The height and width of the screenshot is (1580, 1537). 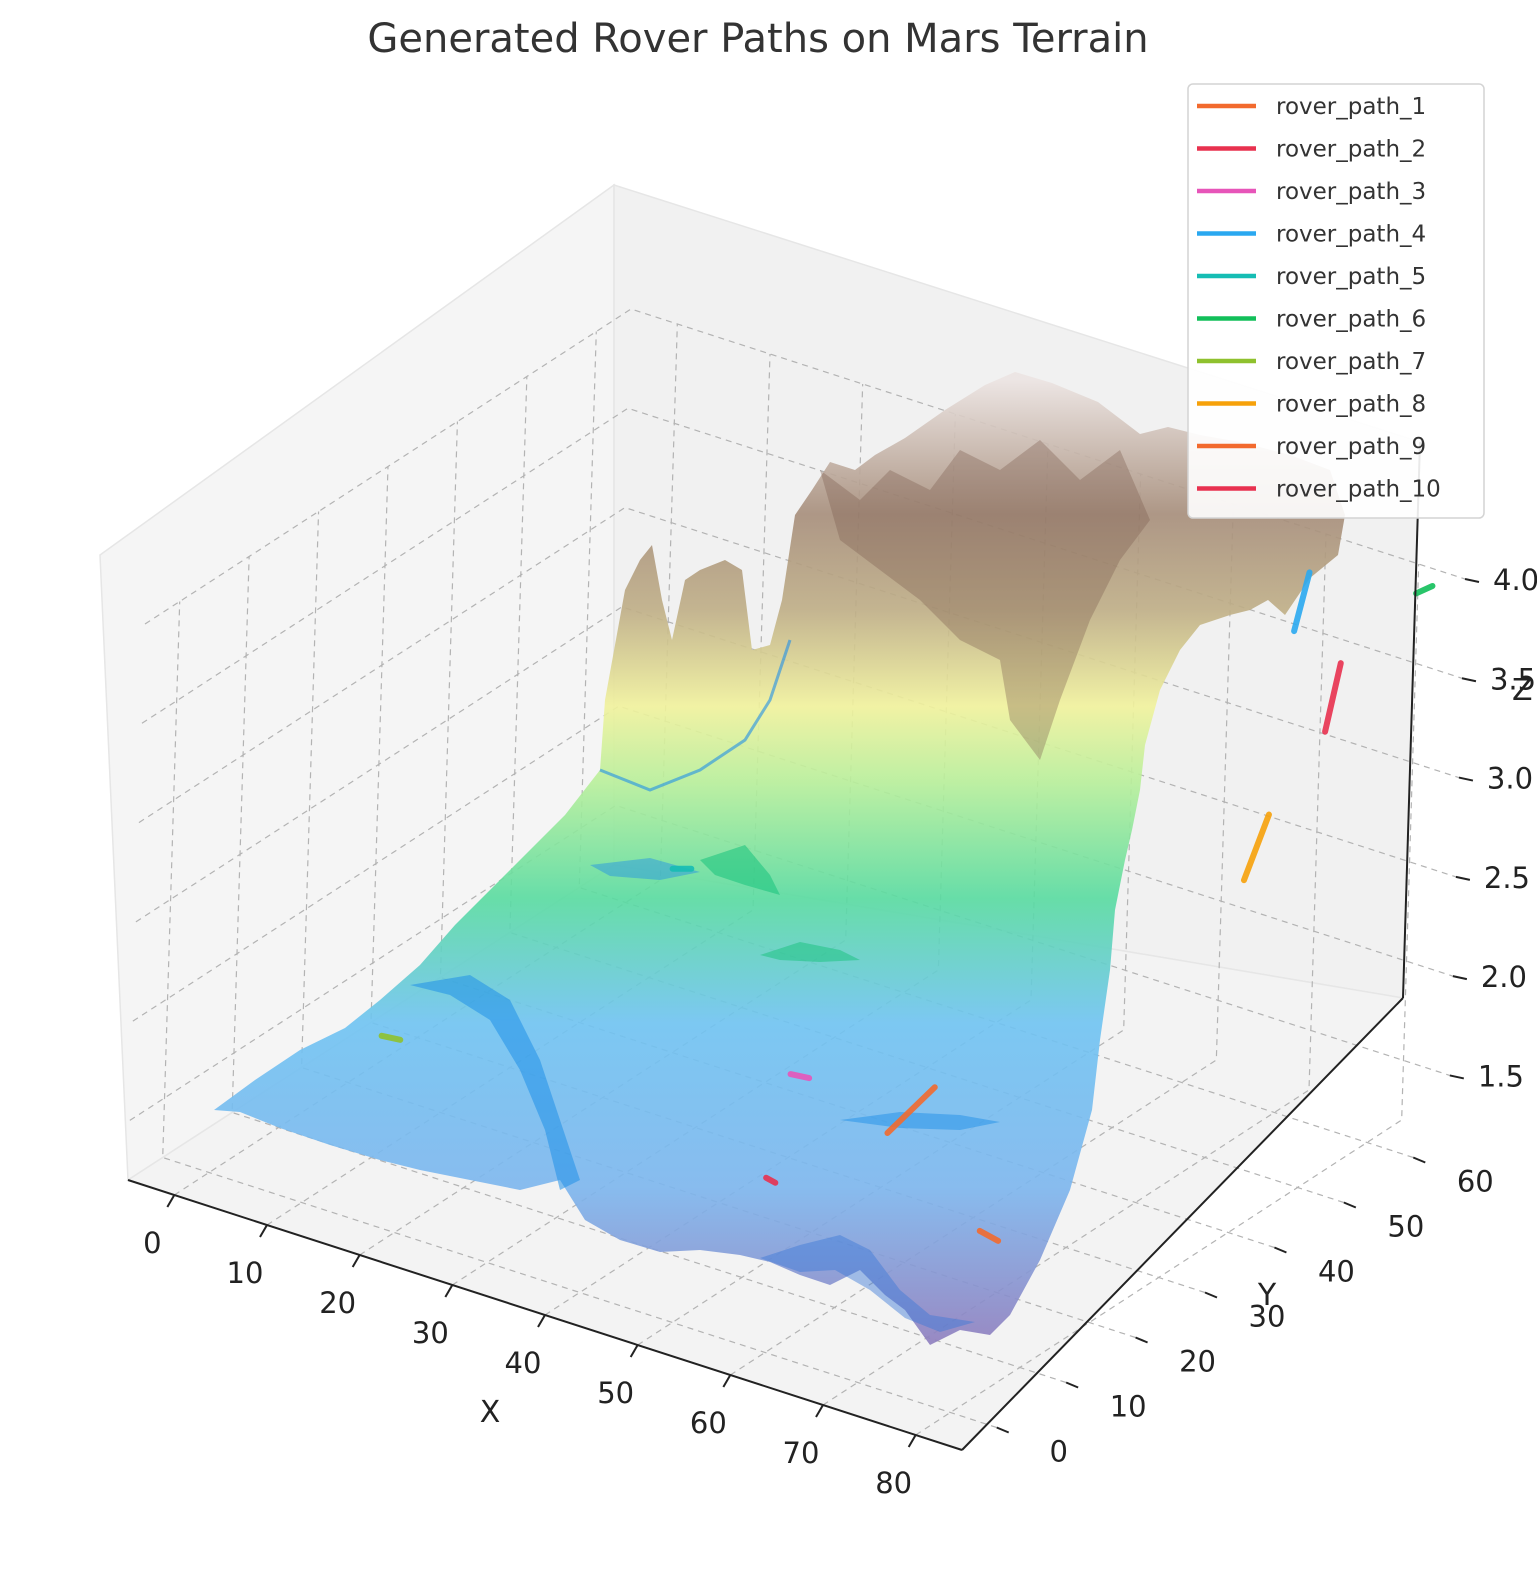 I want to click on legend-label: rover_path_10, so click(x=1358, y=490).